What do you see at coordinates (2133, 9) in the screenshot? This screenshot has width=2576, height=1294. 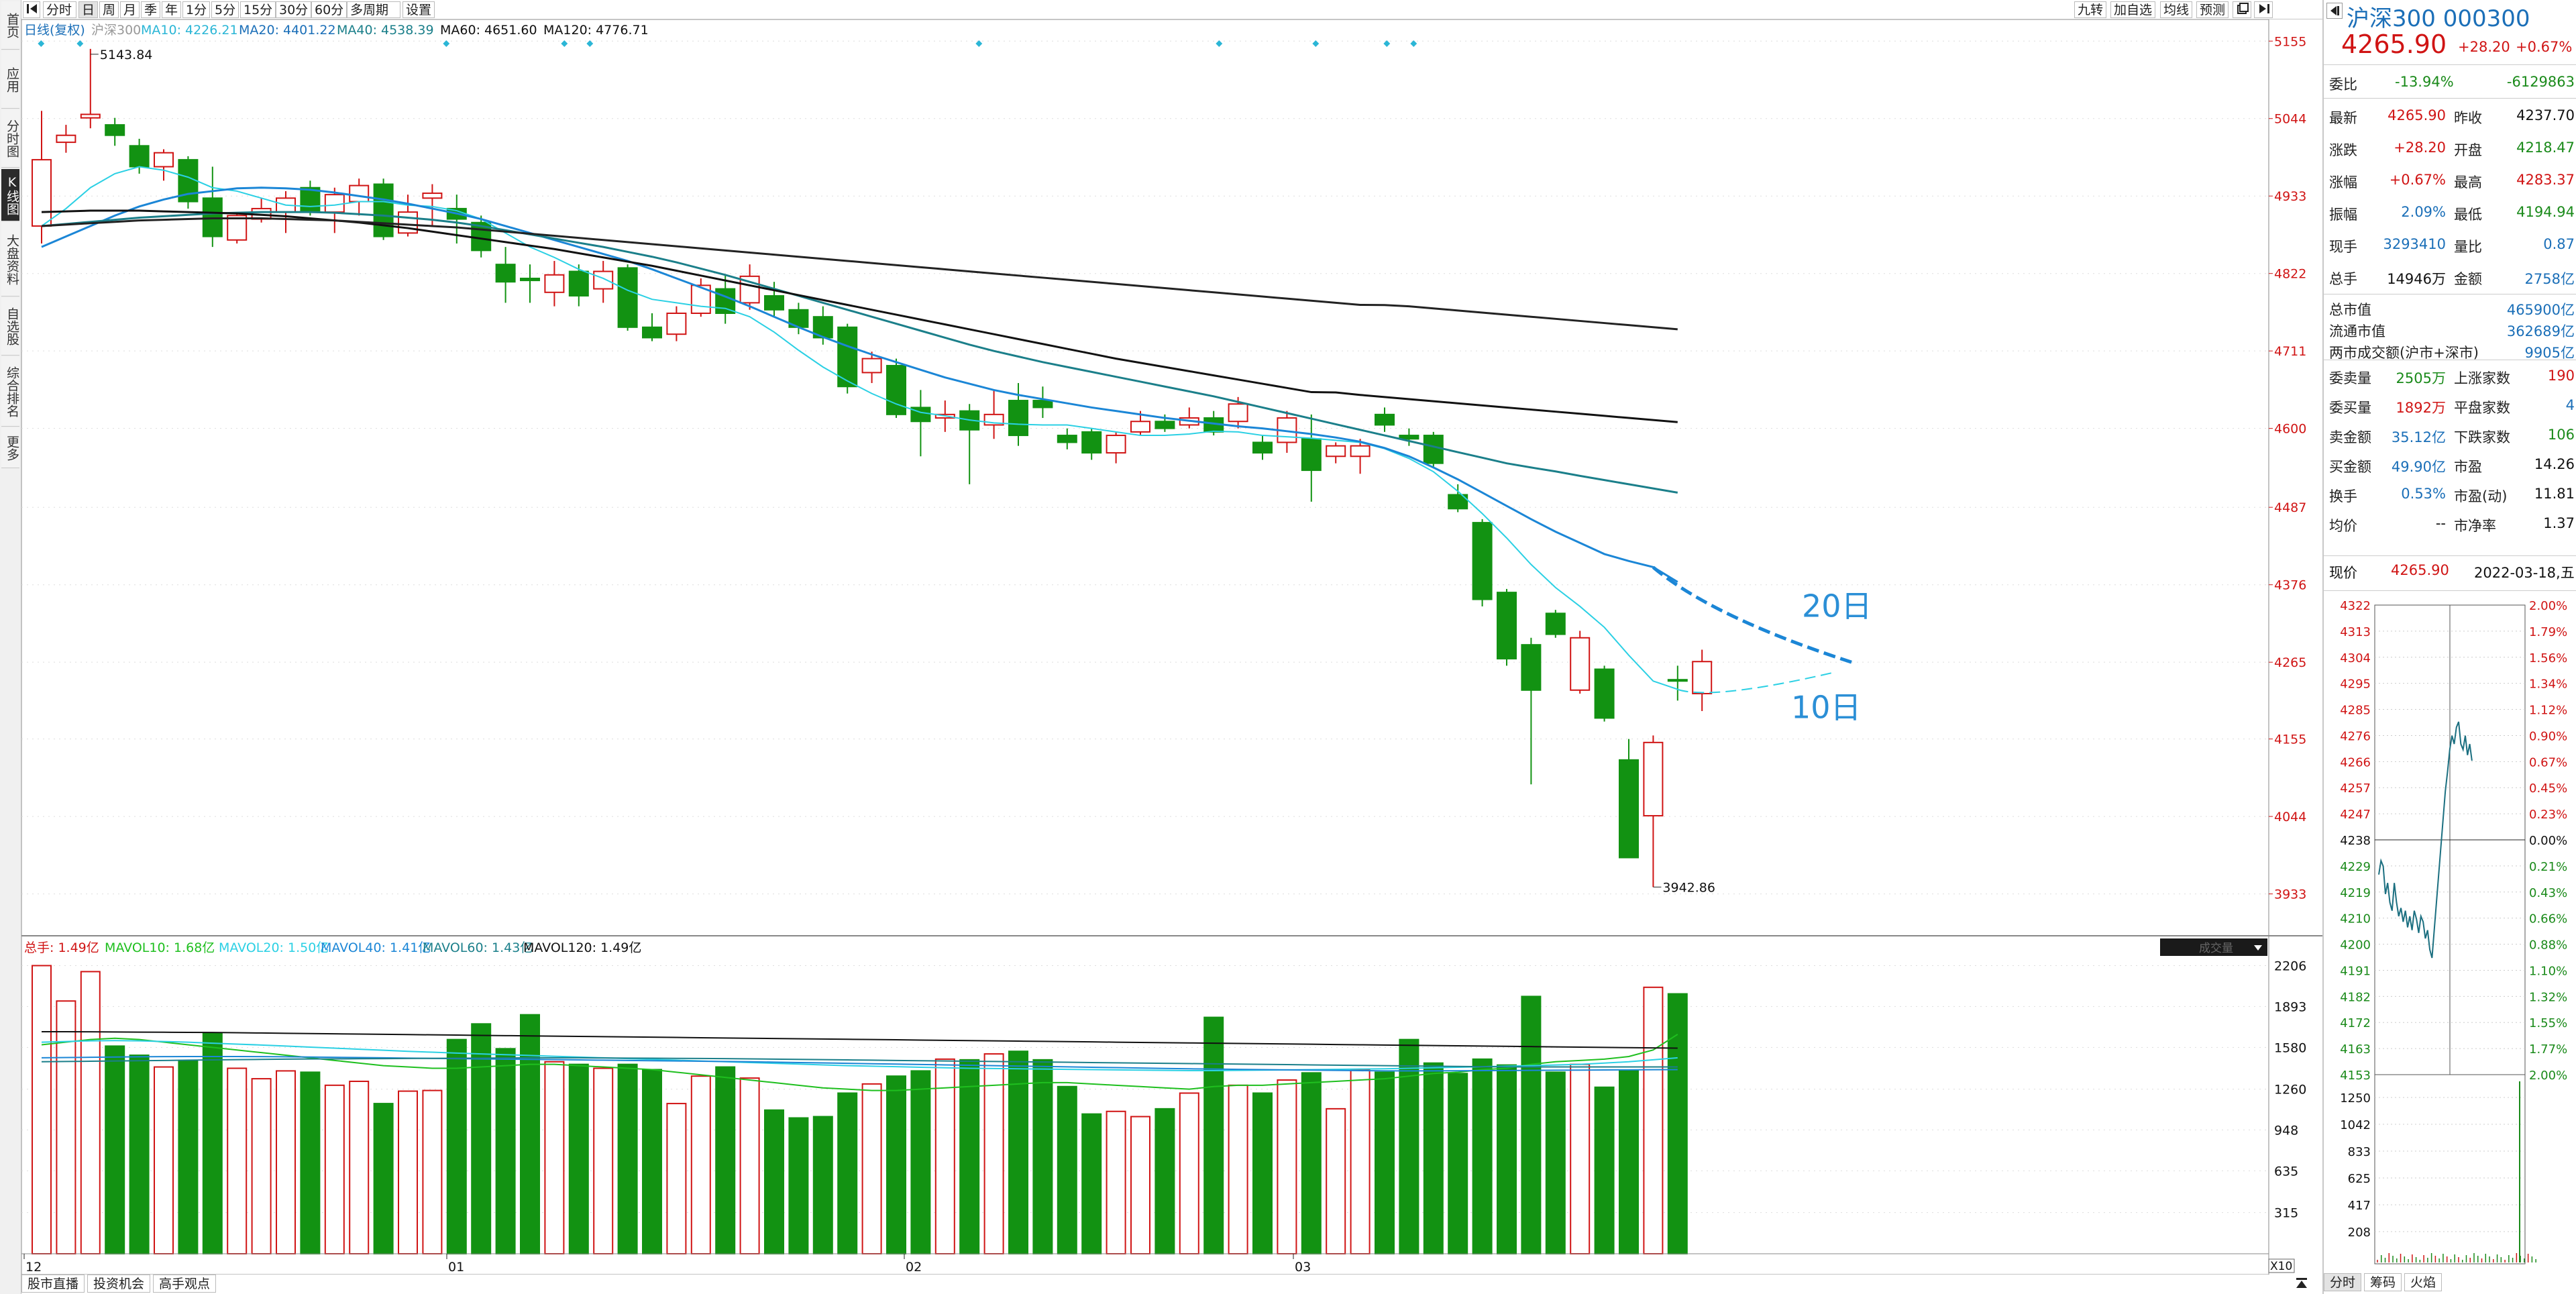 I see `right-toolbar-button-1: 加自选` at bounding box center [2133, 9].